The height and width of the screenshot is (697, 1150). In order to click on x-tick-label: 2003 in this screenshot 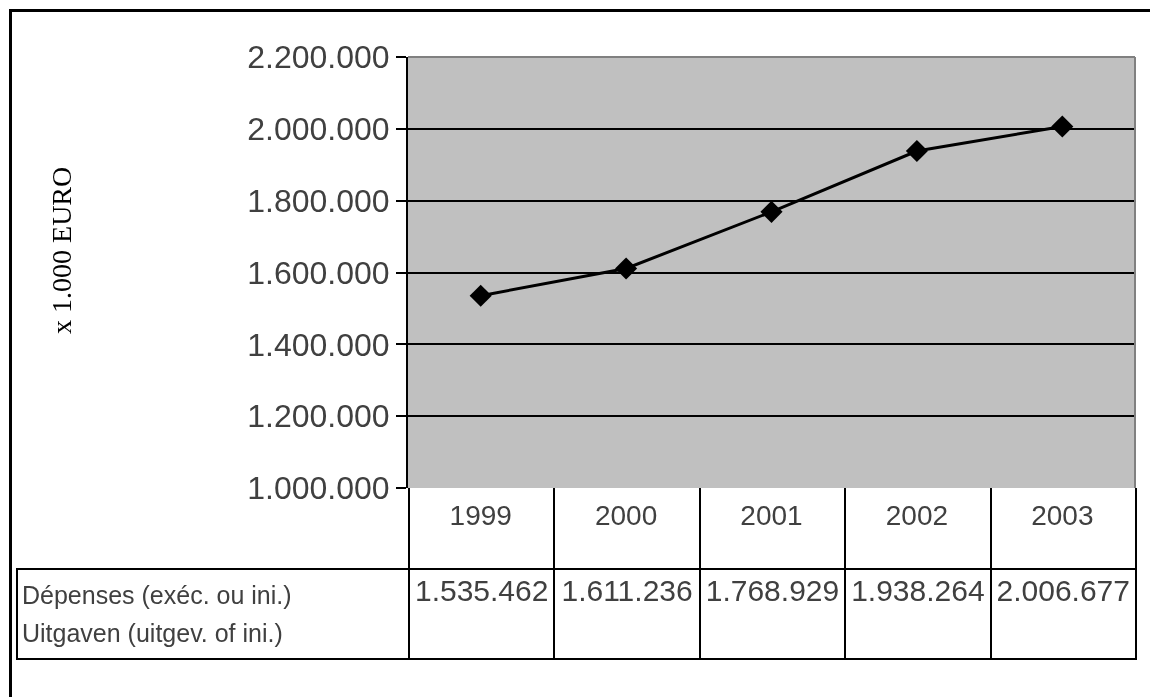, I will do `click(1062, 515)`.